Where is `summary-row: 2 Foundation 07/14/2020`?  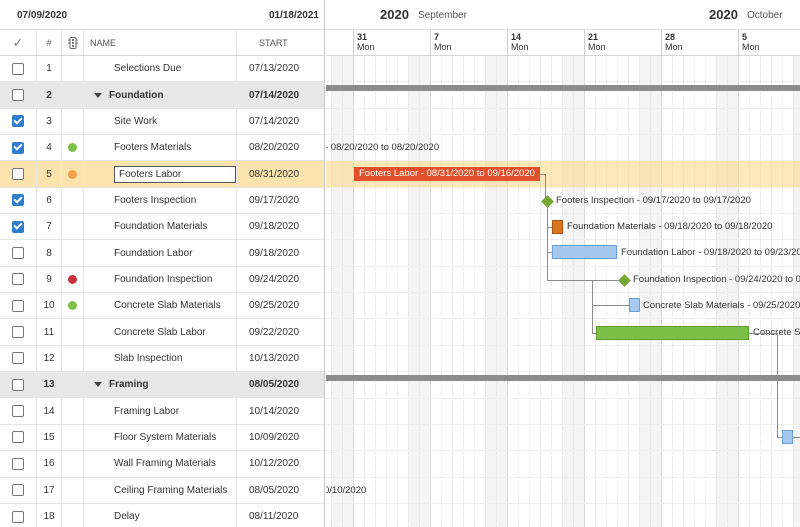 summary-row: 2 Foundation 07/14/2020 is located at coordinates (162, 95).